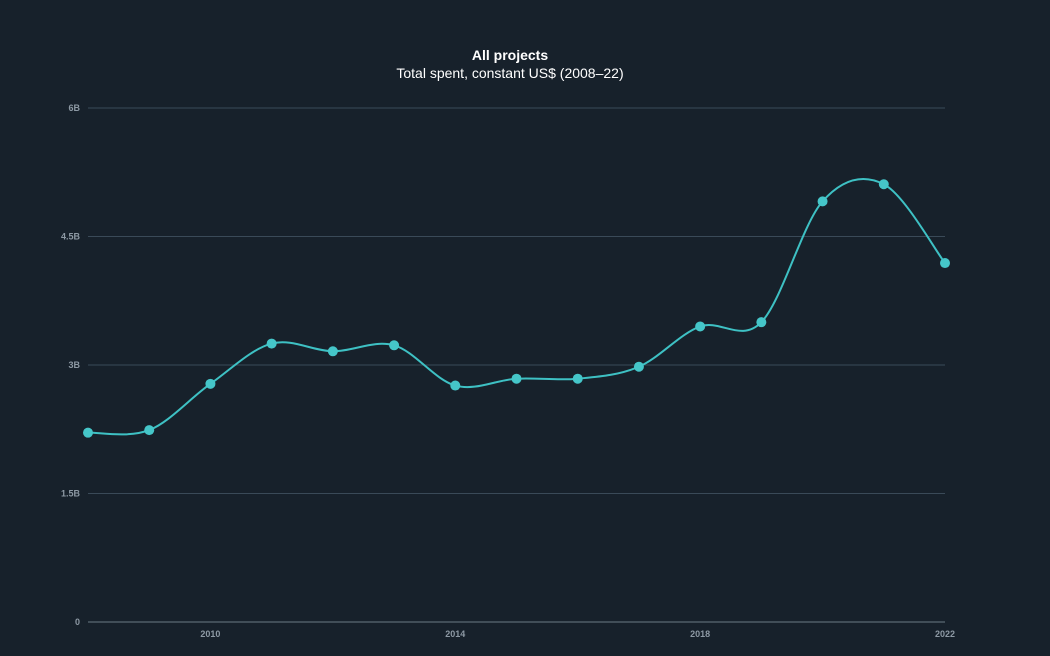 The image size is (1050, 656). I want to click on data-point-2008, so click(88, 432).